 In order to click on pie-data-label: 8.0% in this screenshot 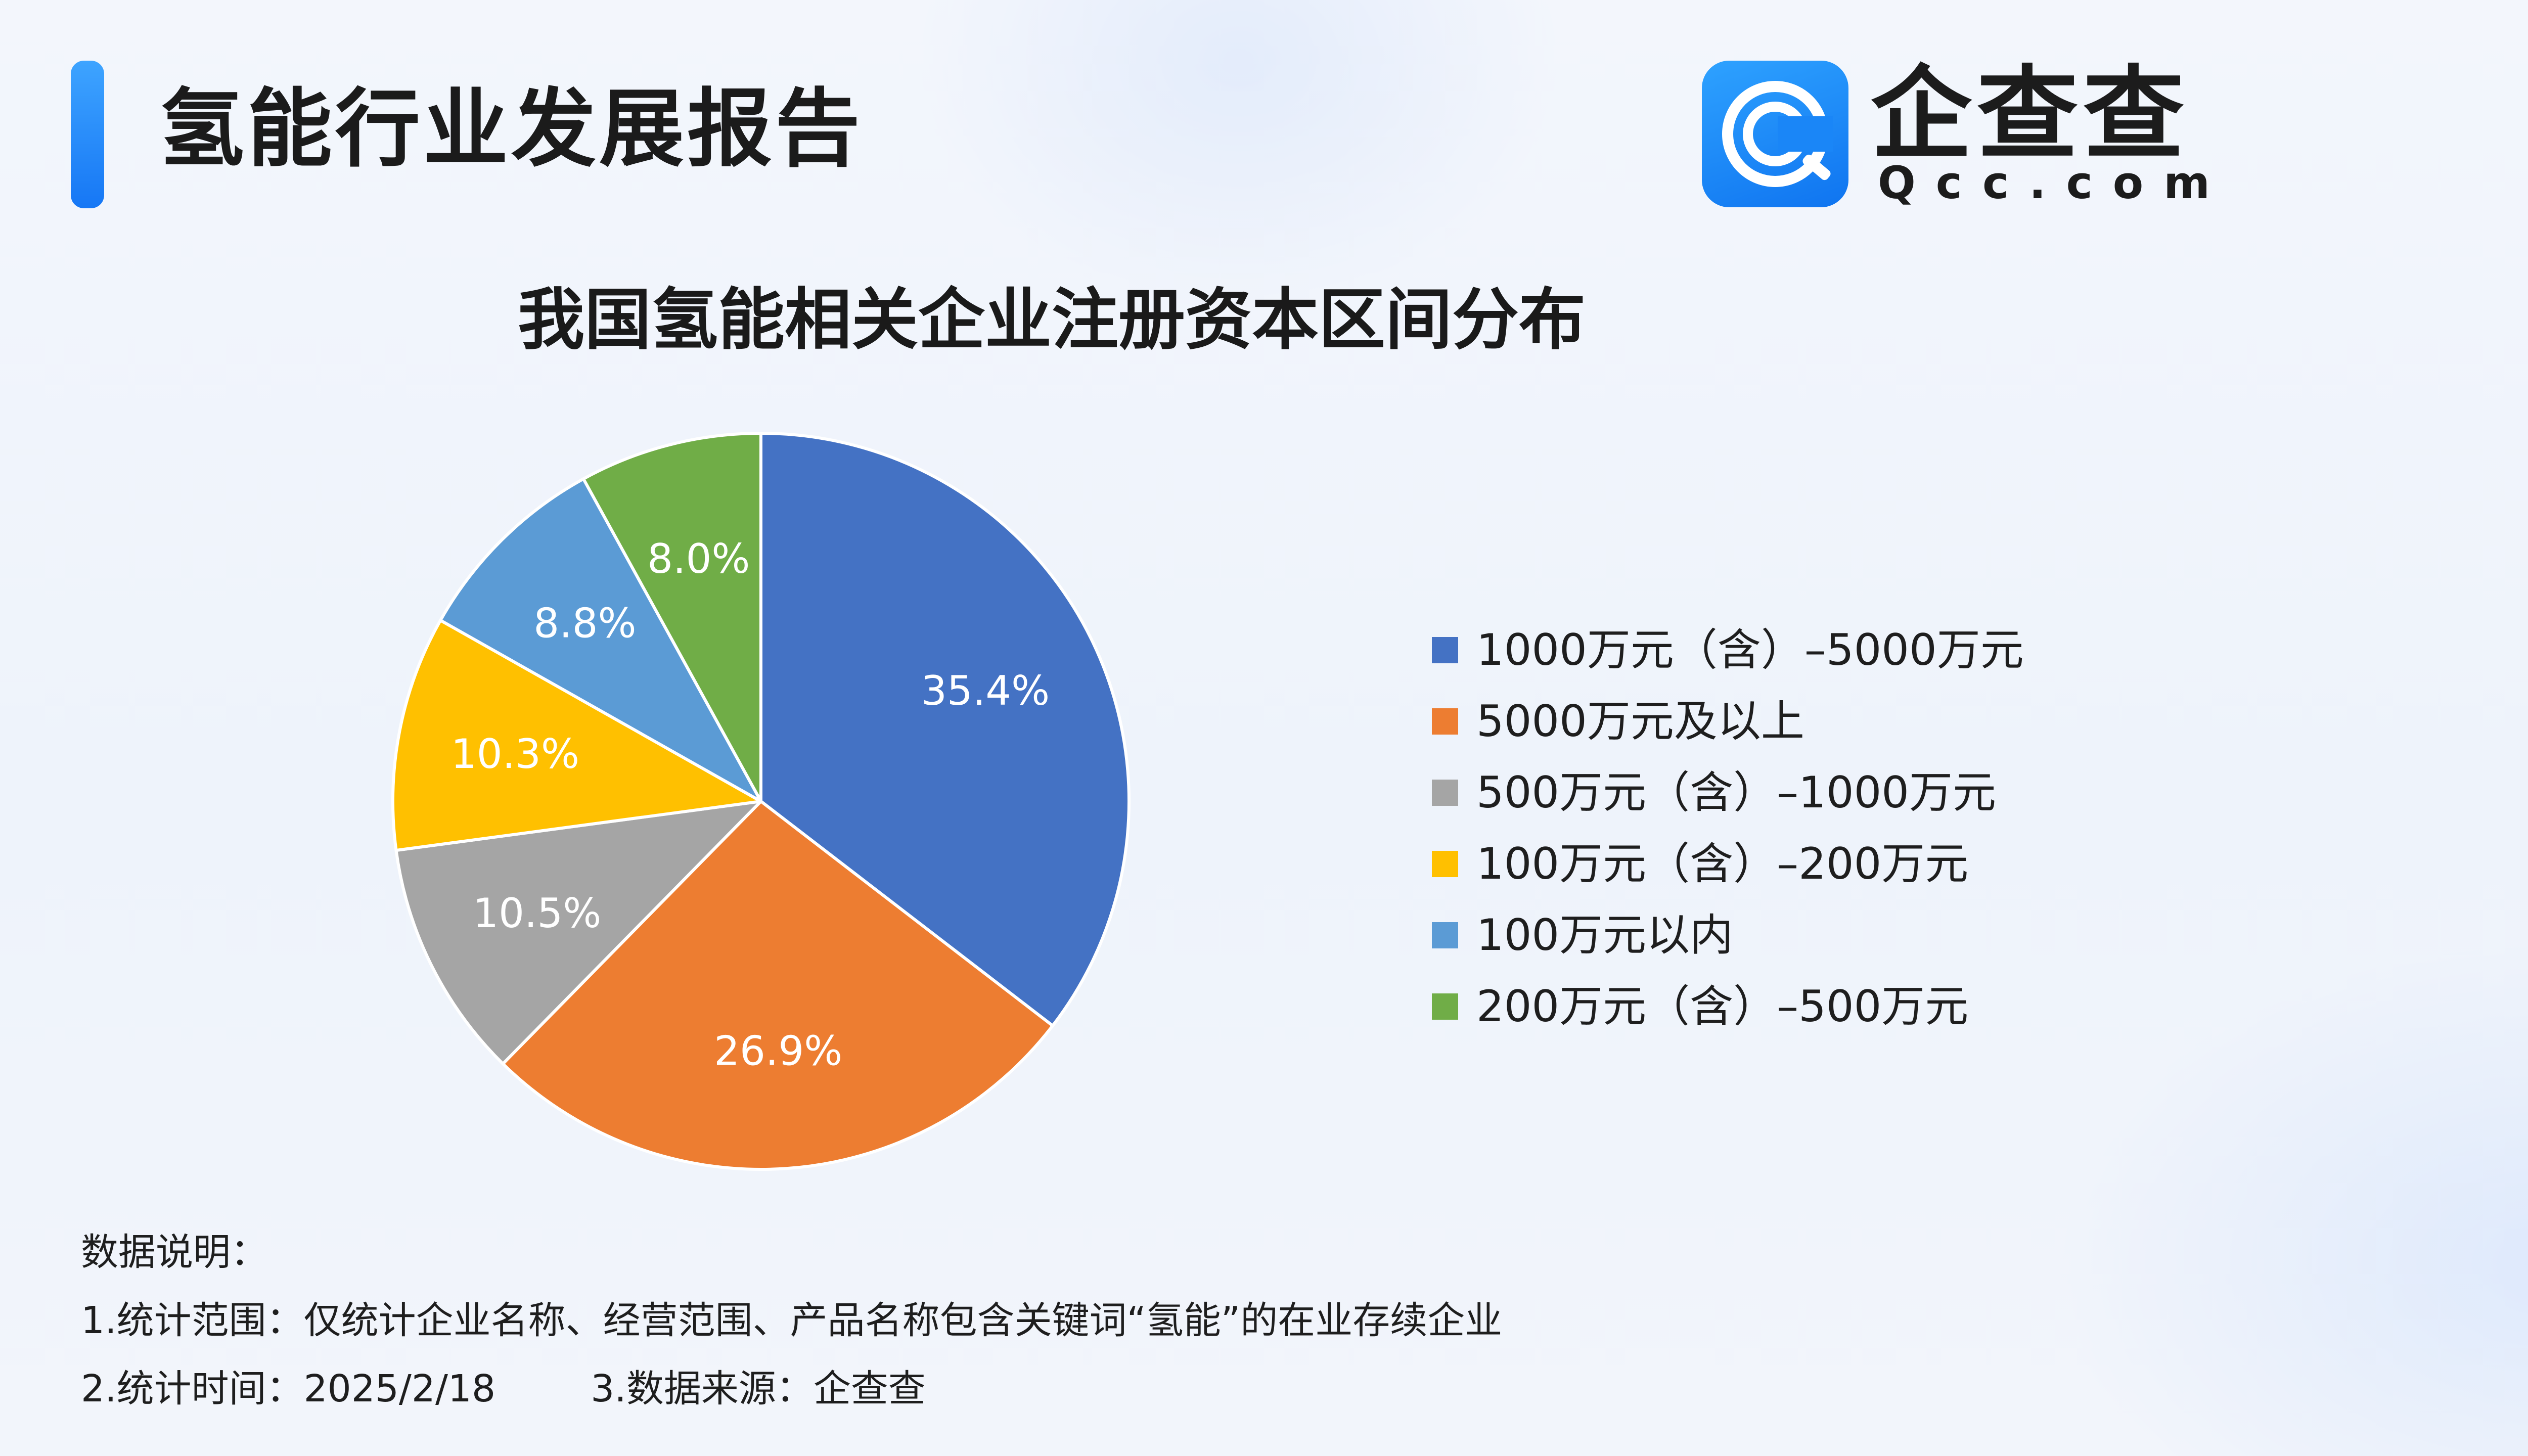, I will do `click(699, 558)`.